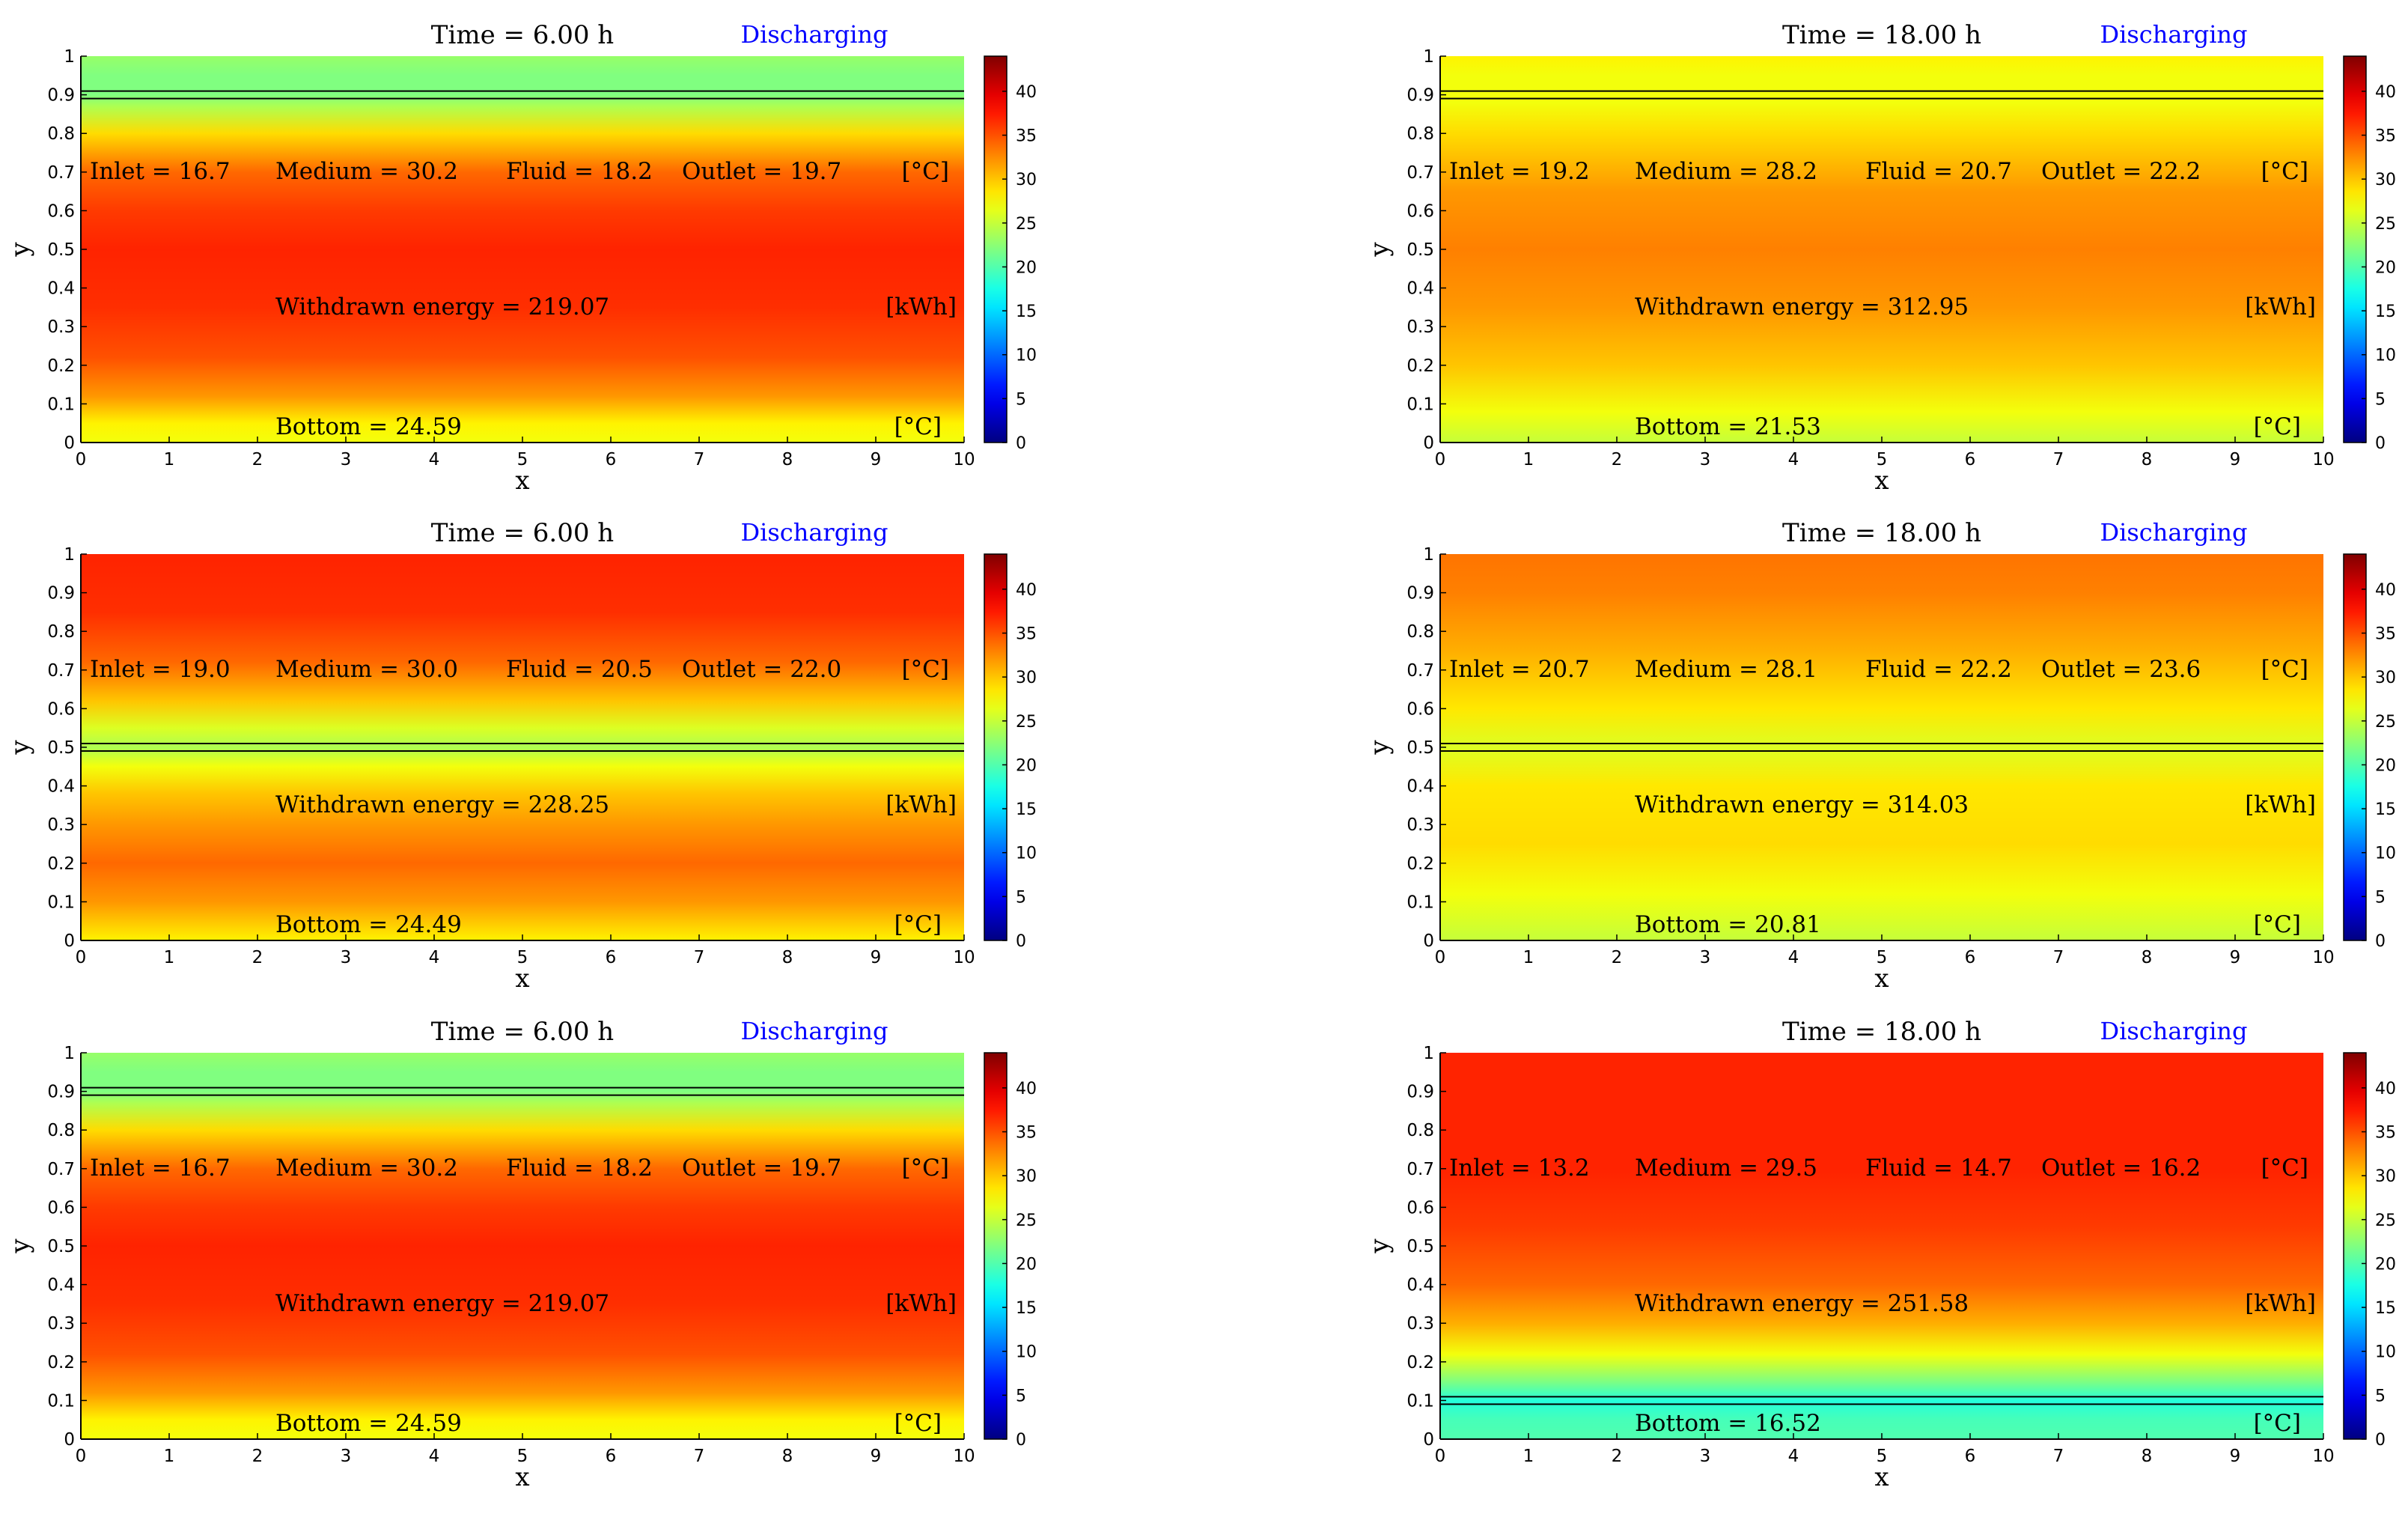 The image size is (2408, 1514). Describe the element at coordinates (1420, 1169) in the screenshot. I see `y-tick-label: 0.7` at that location.